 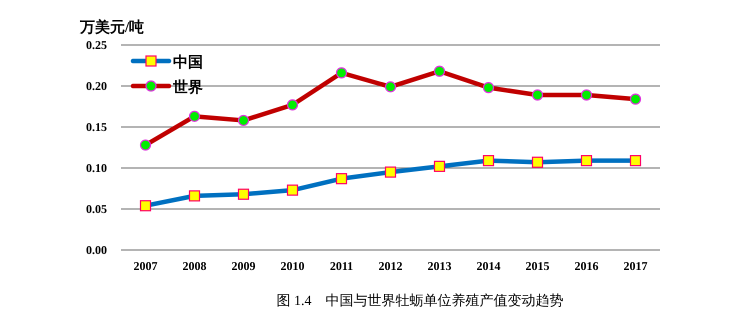 What do you see at coordinates (96, 250) in the screenshot?
I see `y-tick-label: 0.00` at bounding box center [96, 250].